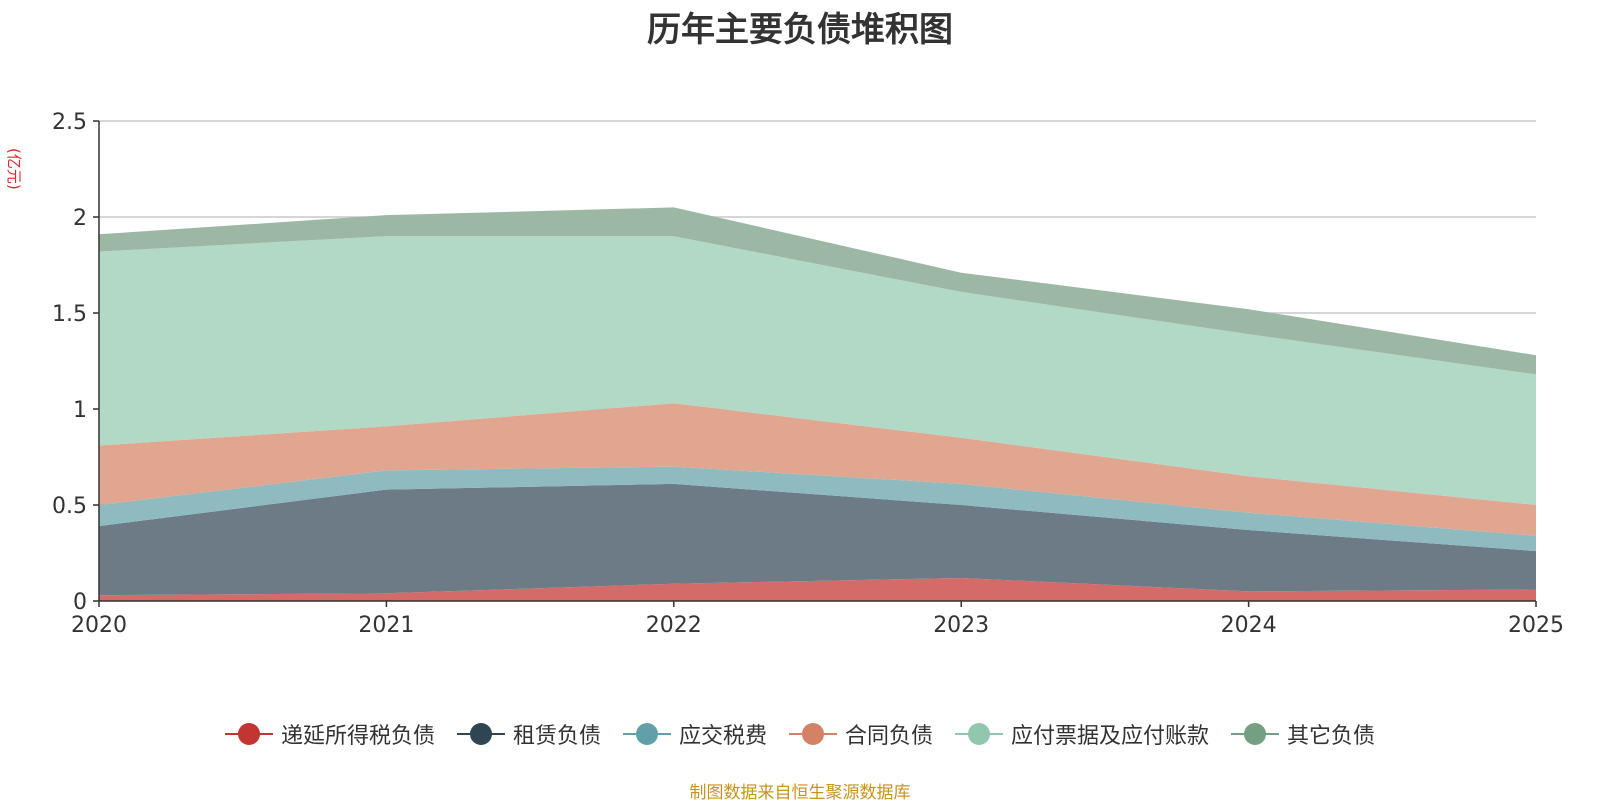 This screenshot has height=803, width=1600. I want to click on y-tick-label-0: 0, so click(80, 602).